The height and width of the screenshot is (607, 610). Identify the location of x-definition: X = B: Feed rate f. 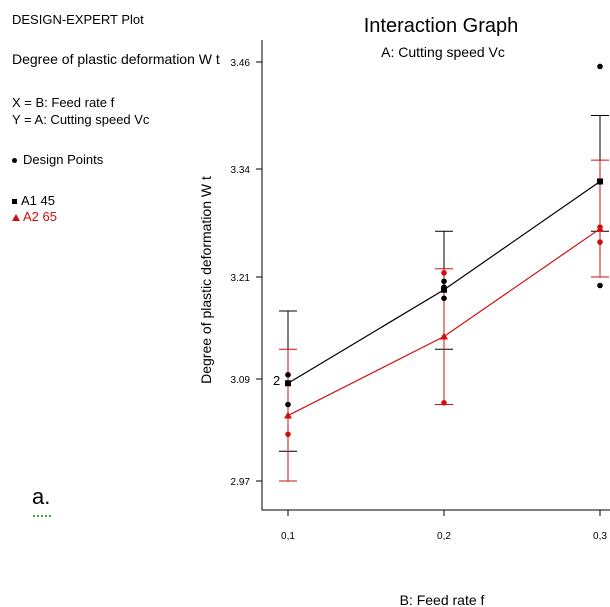
(63, 102).